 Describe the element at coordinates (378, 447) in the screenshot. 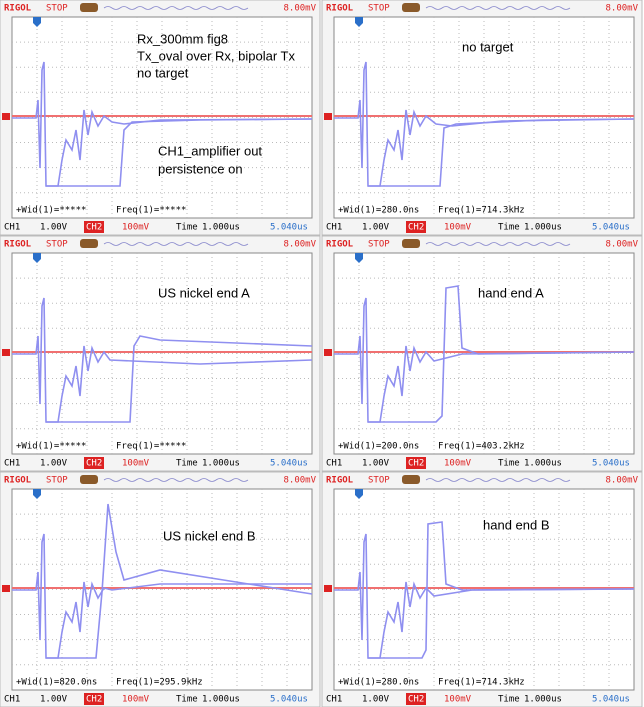

I see `measure-width: +Wid(1)=200.0ns` at that location.